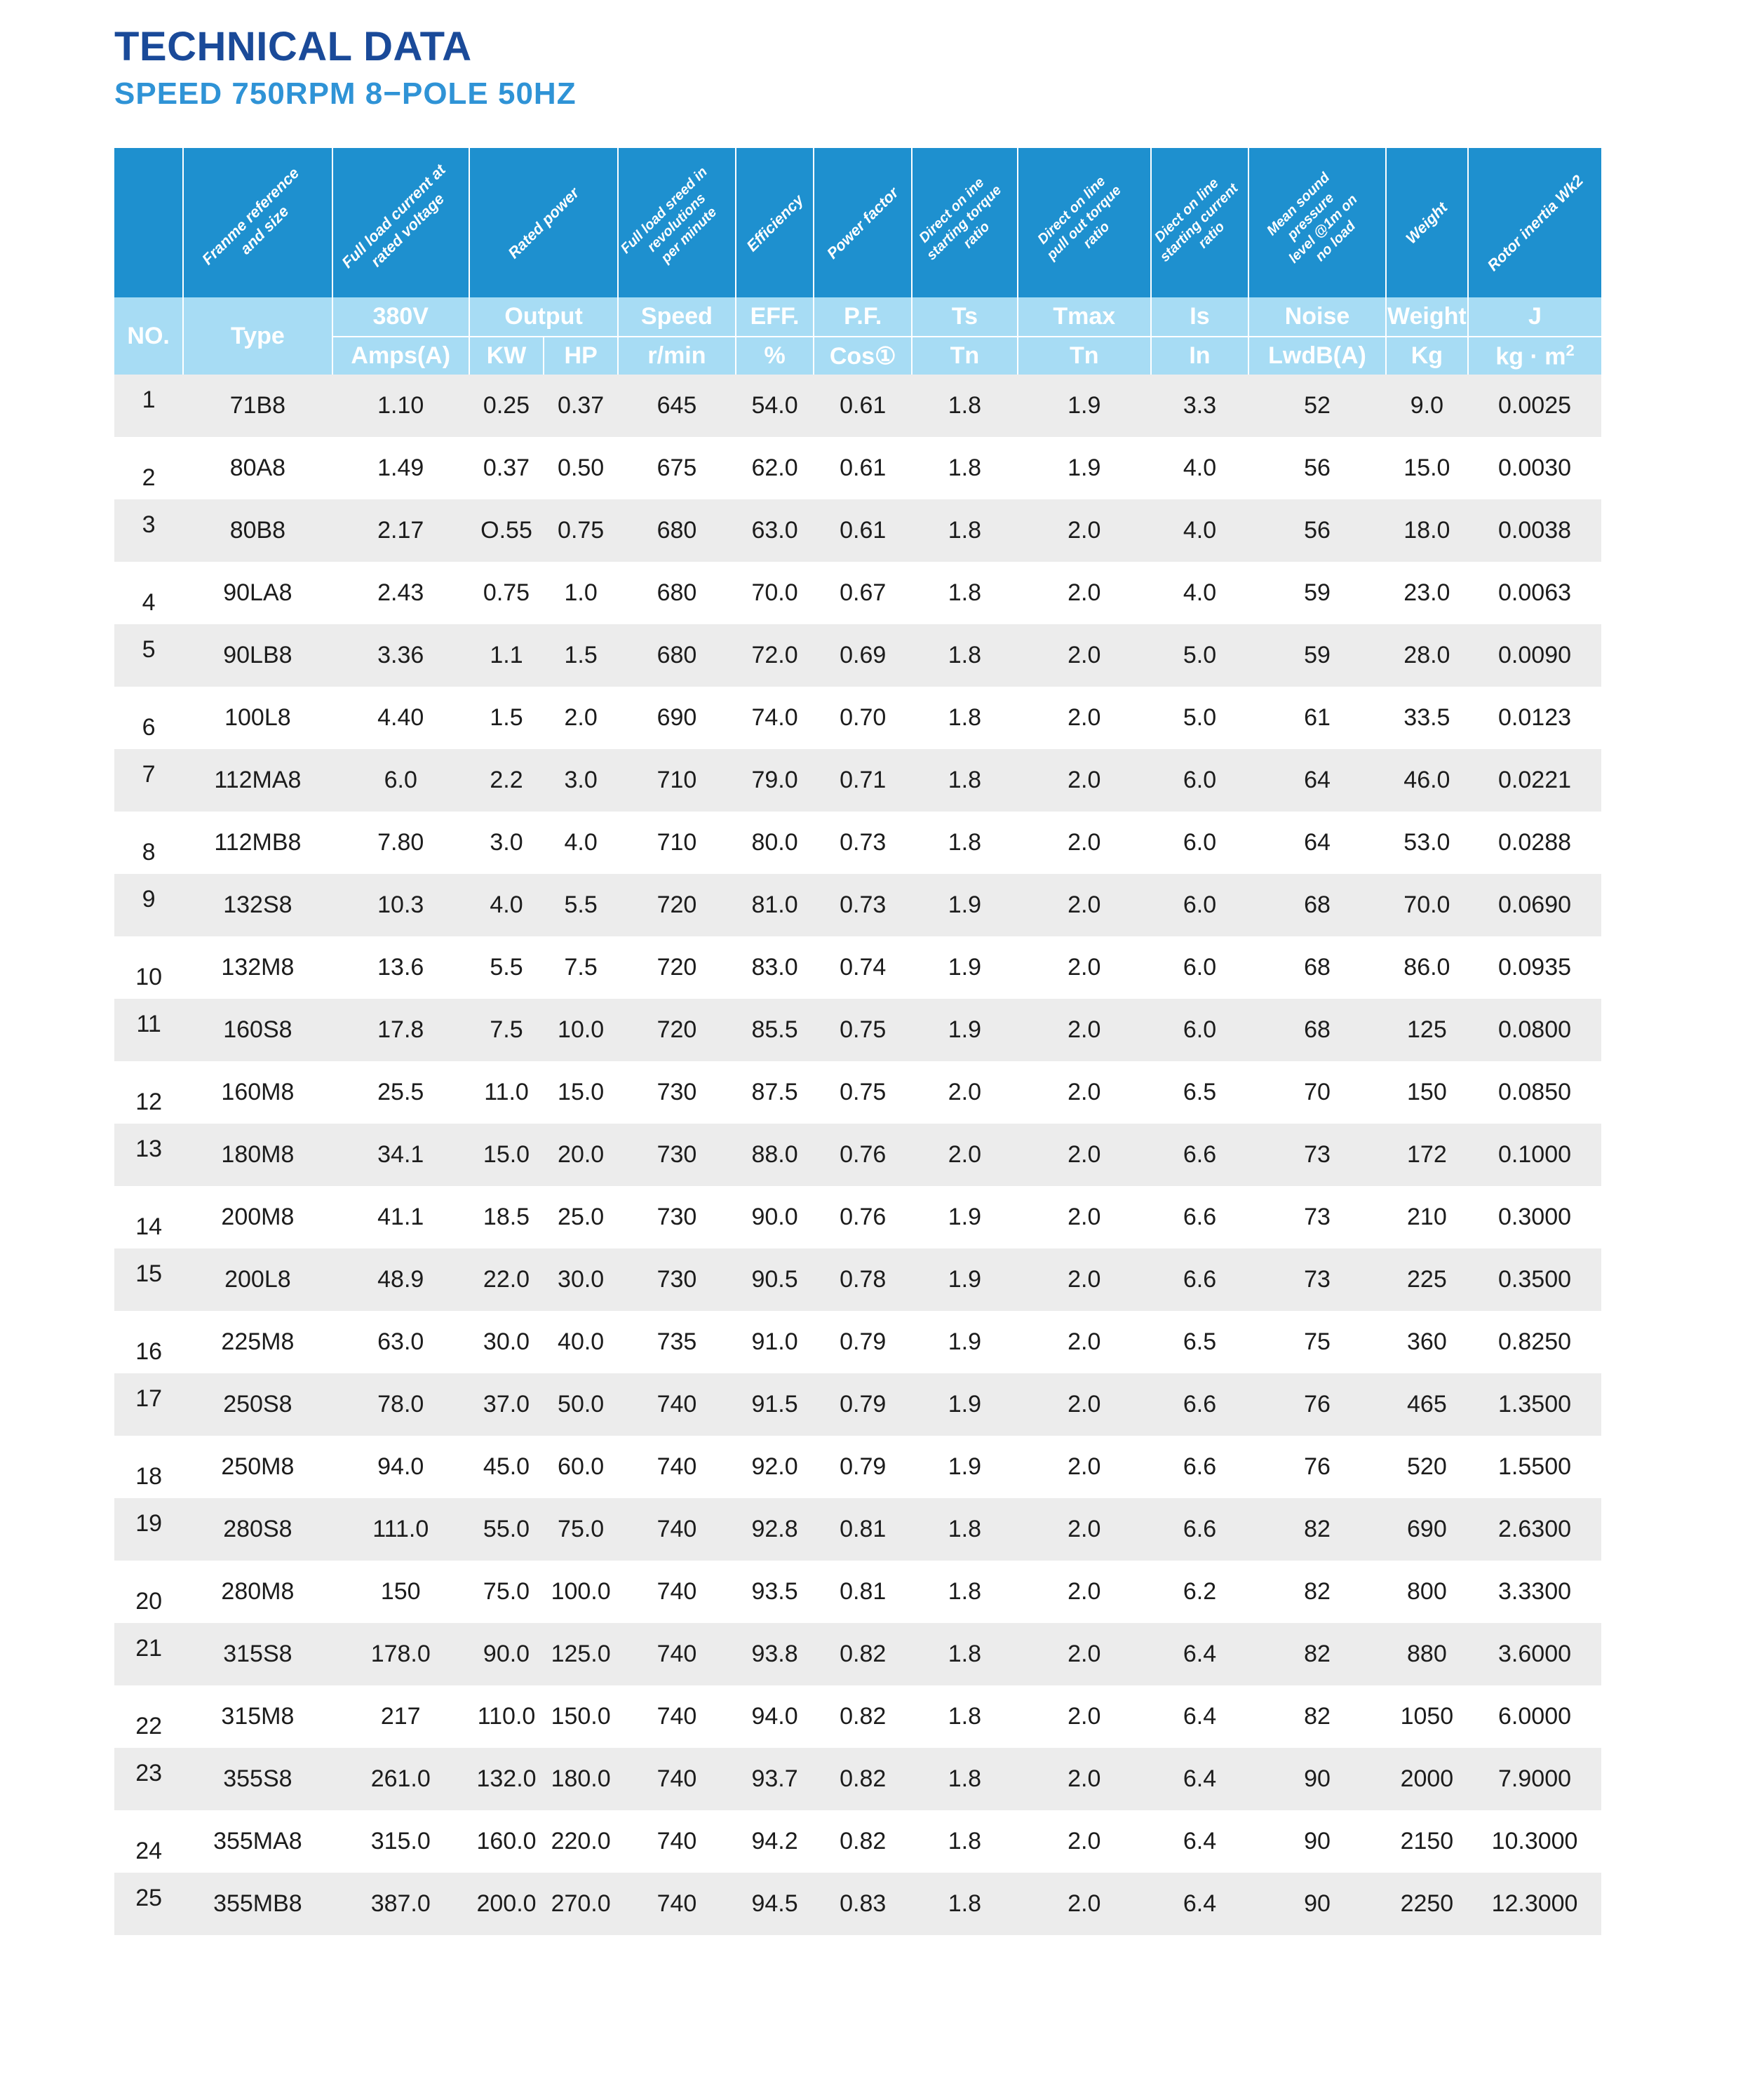  What do you see at coordinates (257, 1779) in the screenshot?
I see `cell-type: 355S8` at bounding box center [257, 1779].